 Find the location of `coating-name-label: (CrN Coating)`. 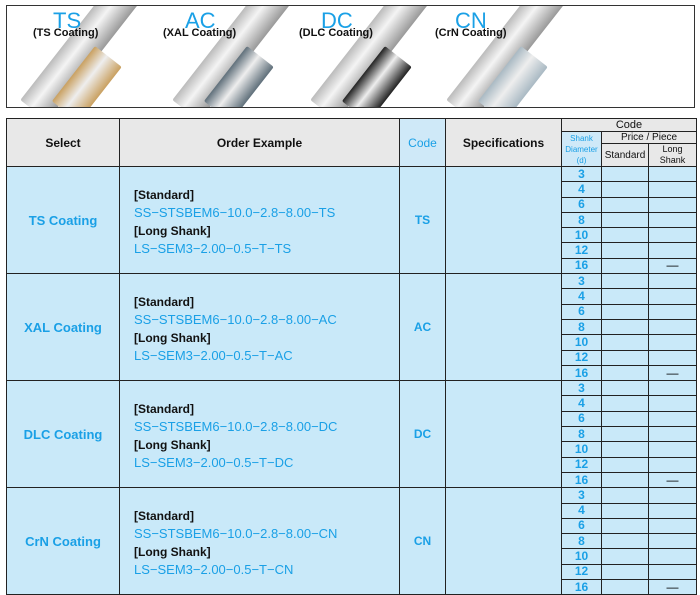

coating-name-label: (CrN Coating) is located at coordinates (471, 33).